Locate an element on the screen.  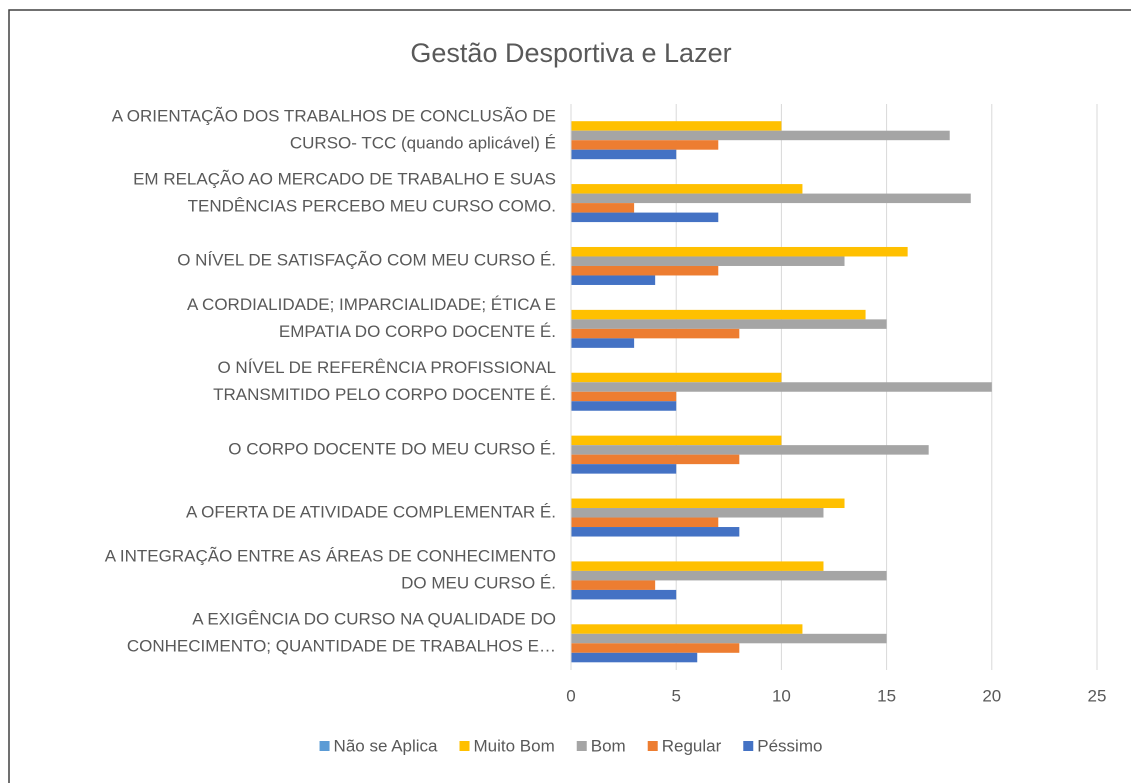
y-tick-label: A OFERTA DE ATIVIDADE COMPLEMENTAR É. is located at coordinates (371, 511).